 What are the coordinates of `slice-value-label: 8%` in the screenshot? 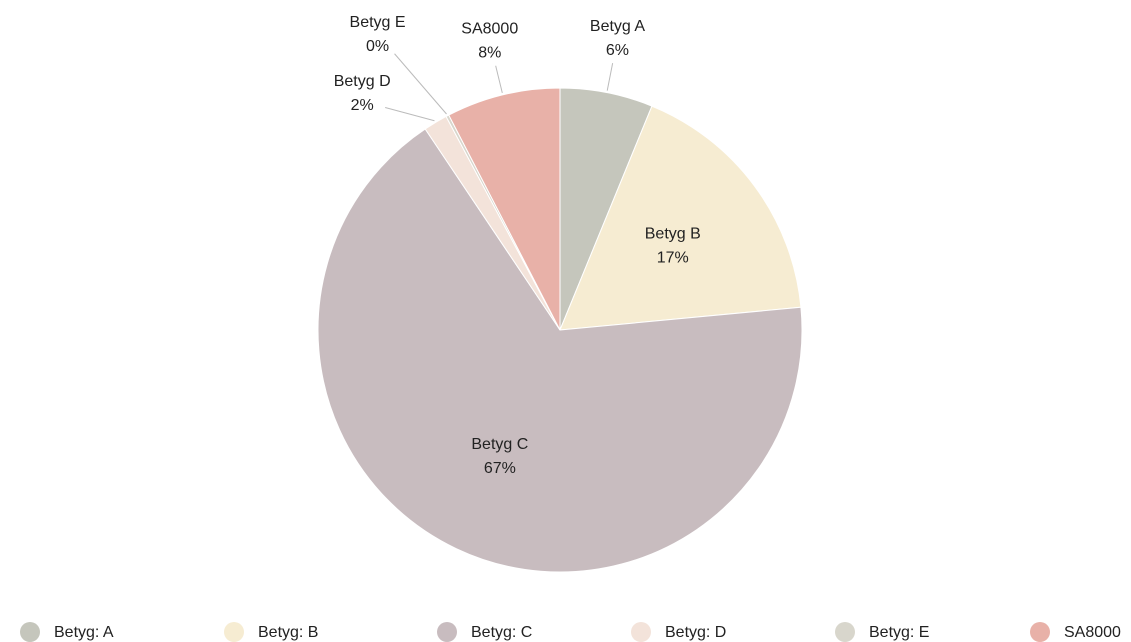 It's located at (489, 53).